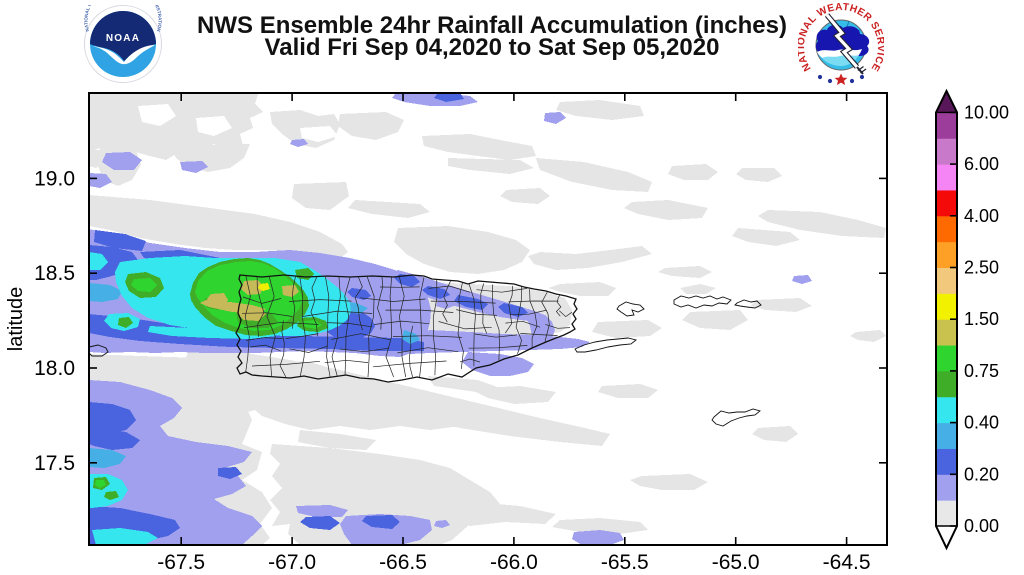  I want to click on svg-text: 10.00, so click(986, 112).